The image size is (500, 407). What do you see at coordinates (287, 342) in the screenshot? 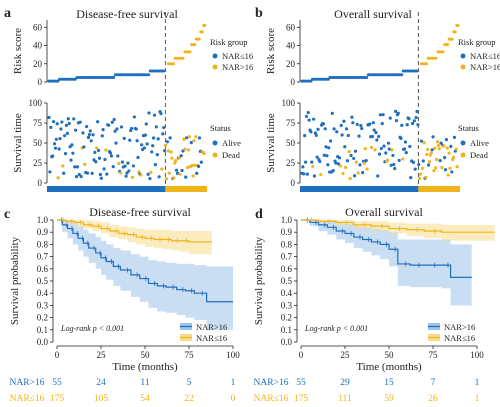
I see `panel-d-ytick-label: 0.0` at bounding box center [287, 342].